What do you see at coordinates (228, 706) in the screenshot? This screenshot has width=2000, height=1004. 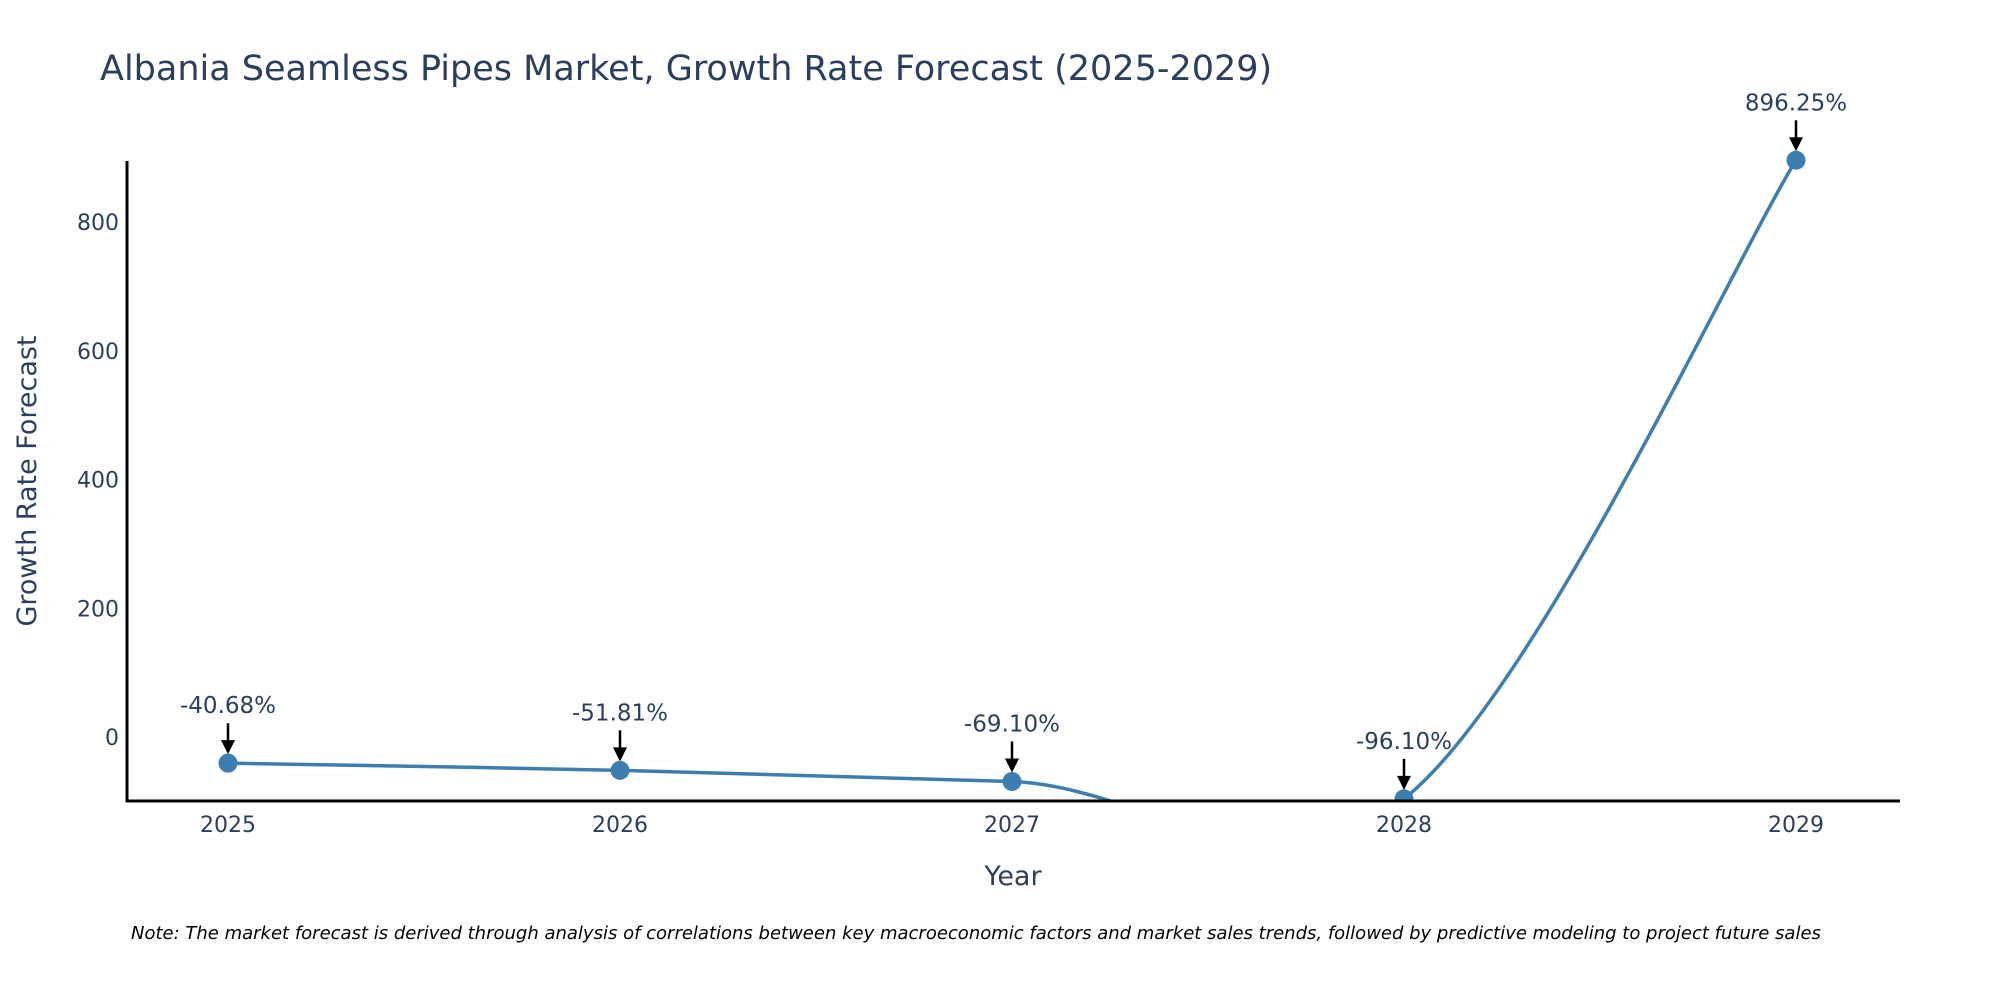 I see `data-label: -40.68%` at bounding box center [228, 706].